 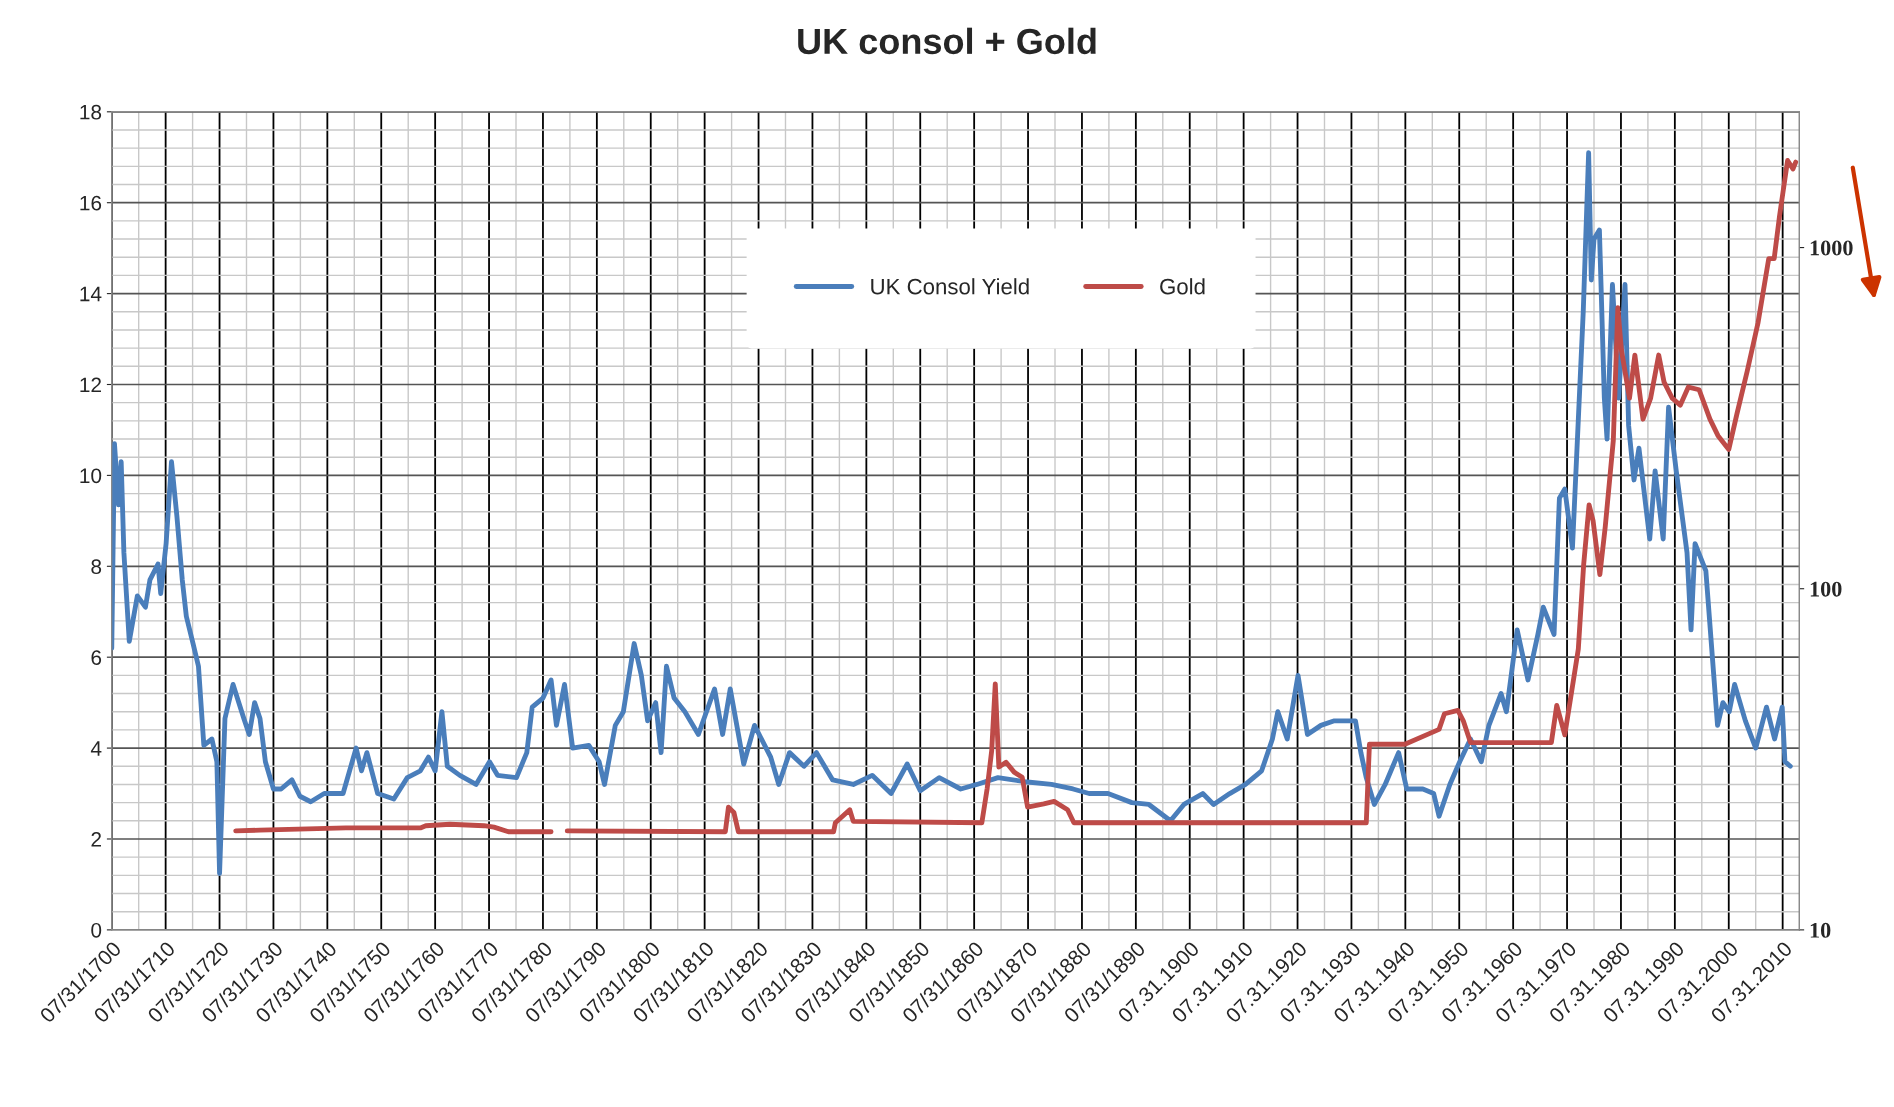 I want to click on y2-tick-label: 10, so click(x=1820, y=930).